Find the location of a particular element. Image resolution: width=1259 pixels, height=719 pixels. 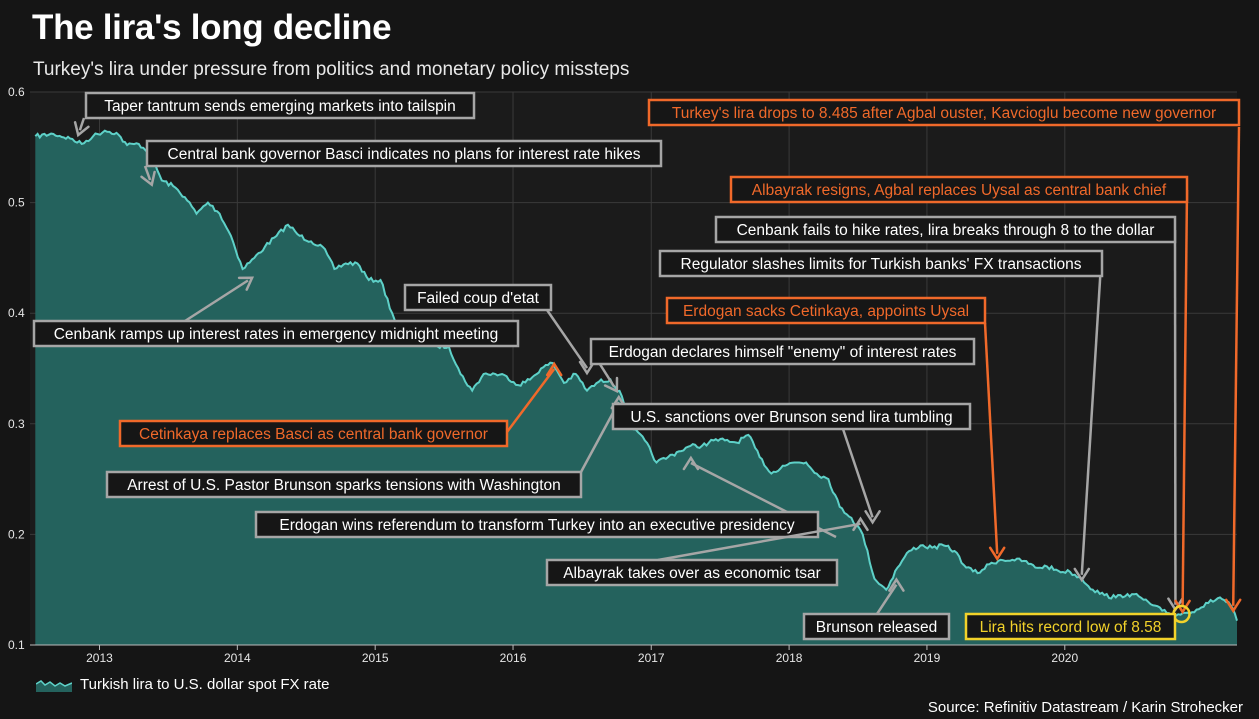

legend: Turkish lira to U.S. dollar spot FX rate is located at coordinates (183, 684).